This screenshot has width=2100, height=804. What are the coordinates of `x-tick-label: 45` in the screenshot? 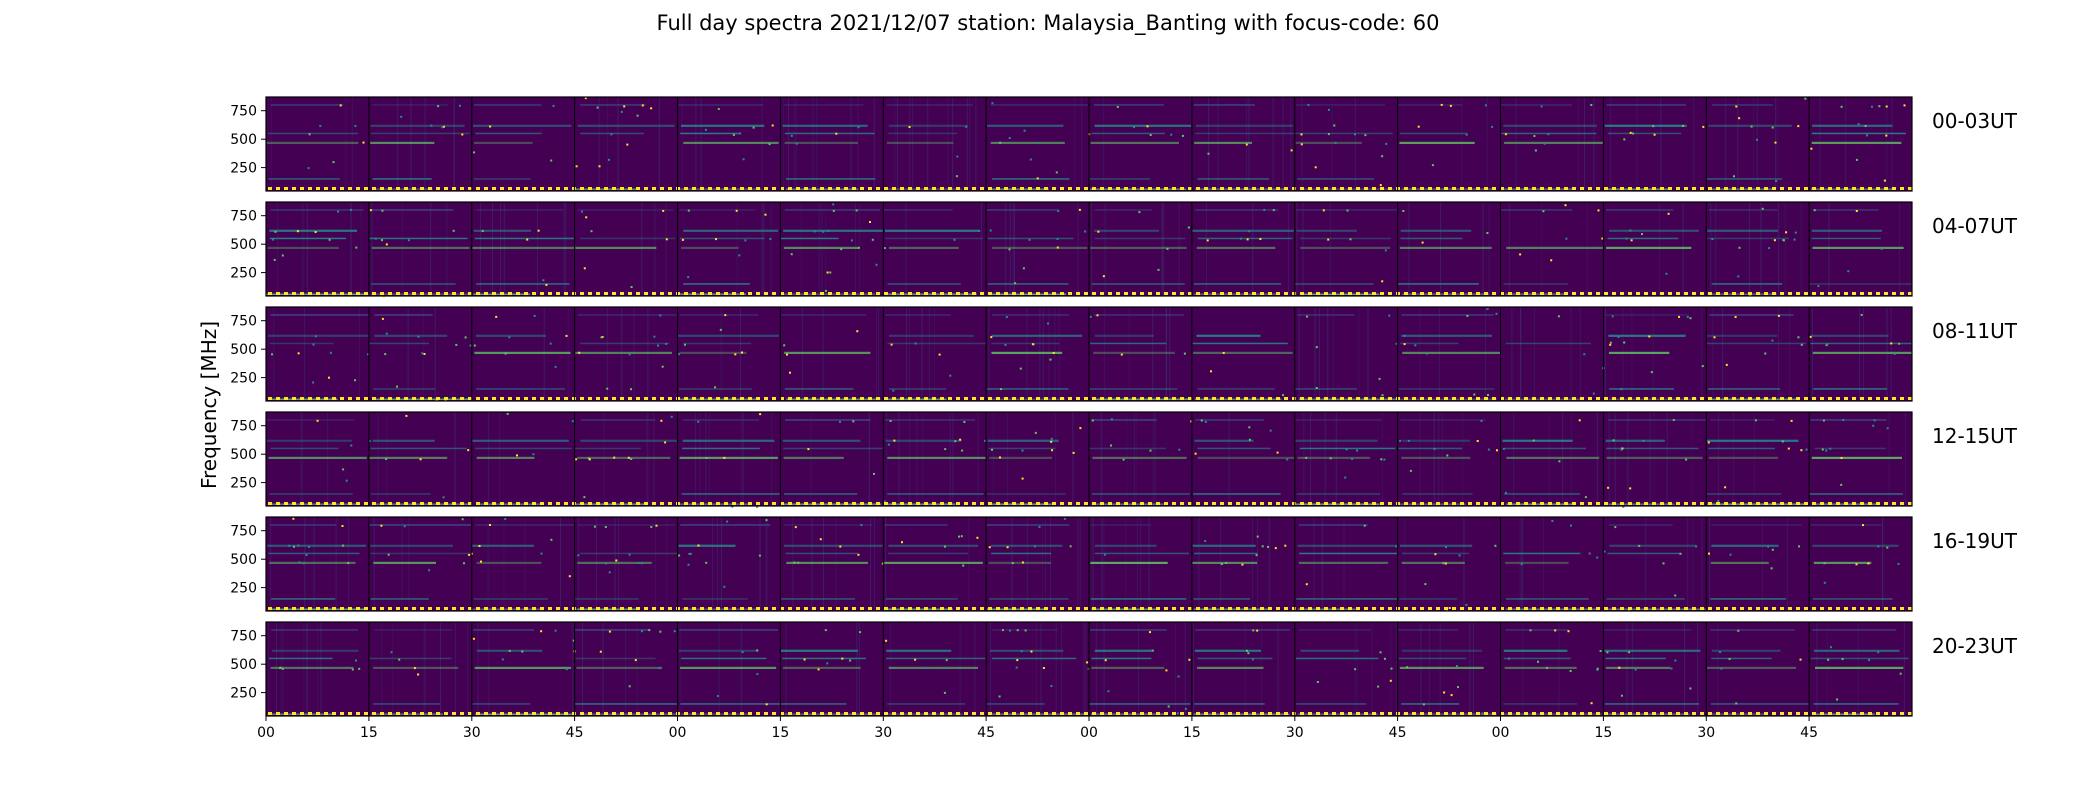 It's located at (575, 733).